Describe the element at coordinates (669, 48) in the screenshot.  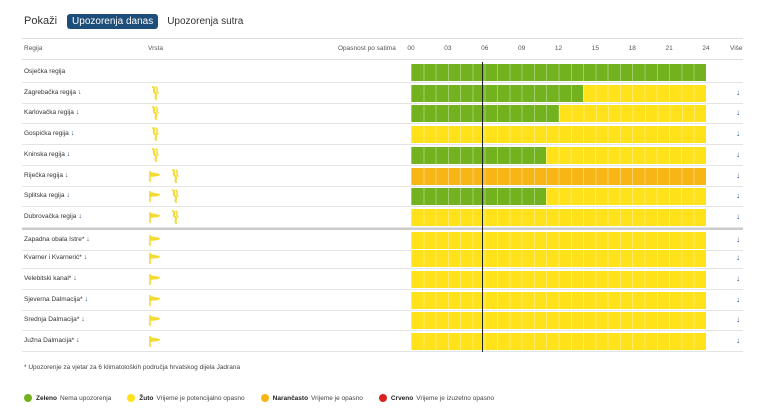
I see `hour-label: 21` at that location.